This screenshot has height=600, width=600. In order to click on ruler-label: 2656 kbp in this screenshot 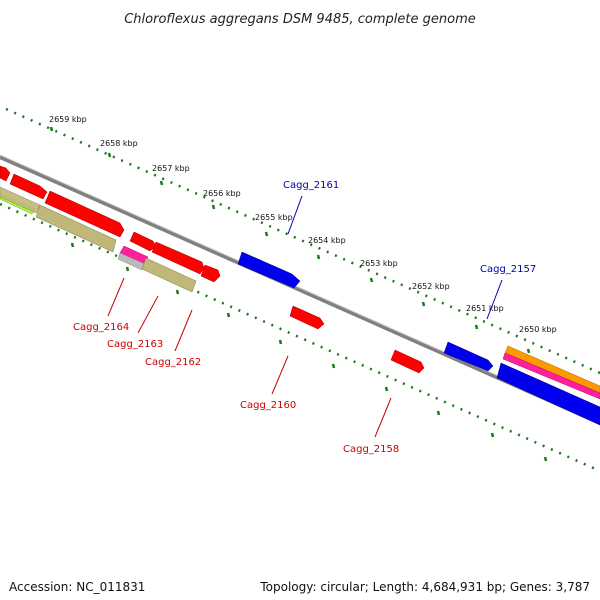, I will do `click(222, 193)`.